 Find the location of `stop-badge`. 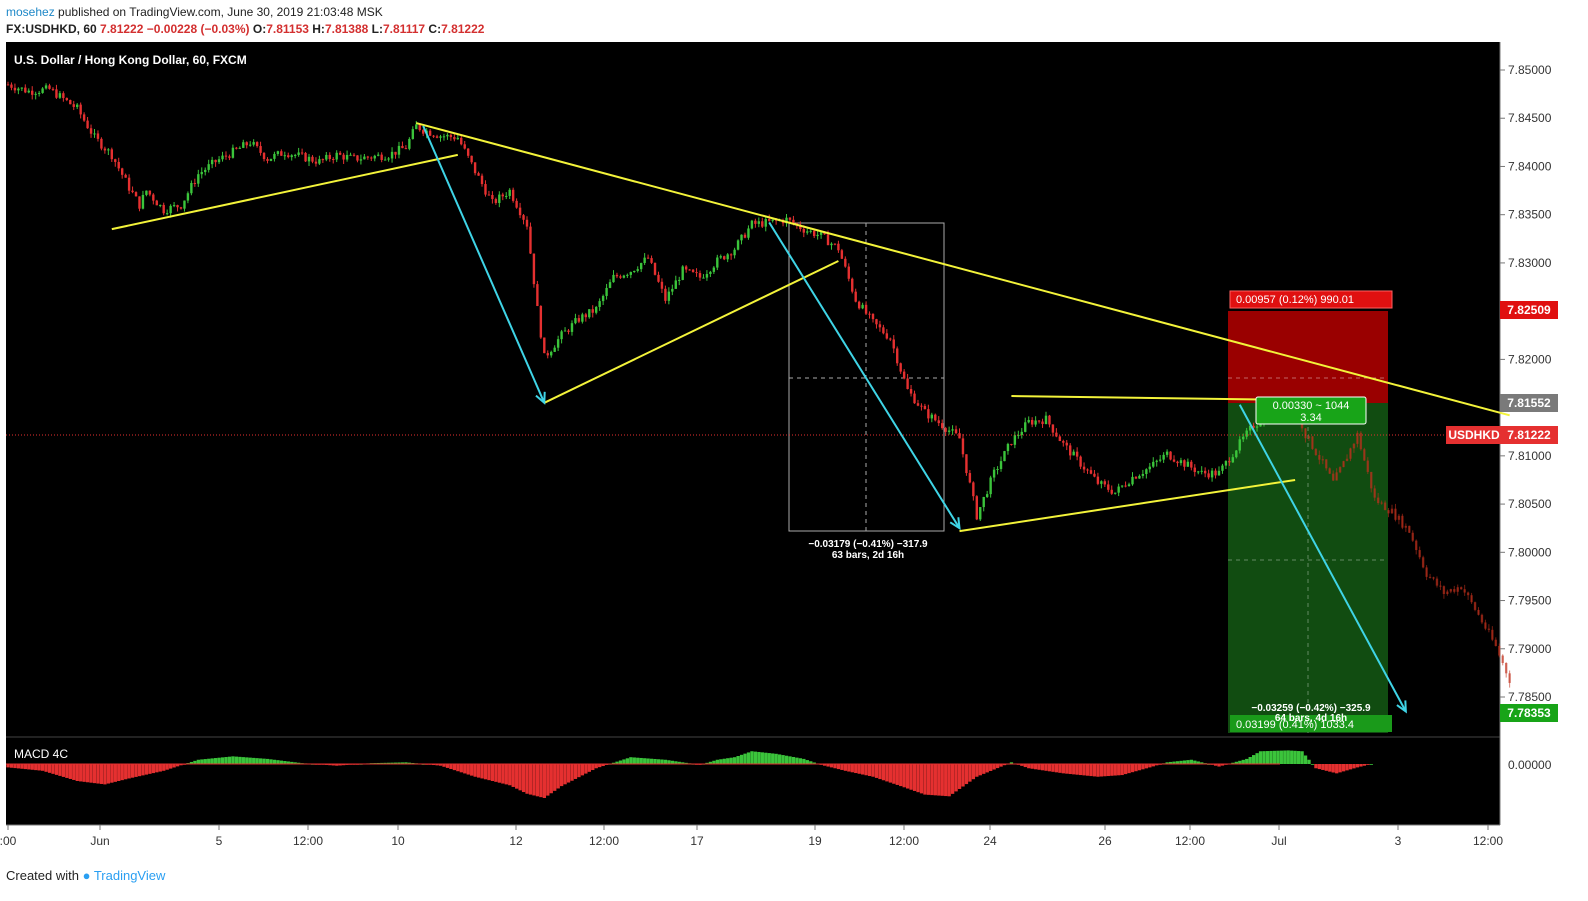

stop-badge is located at coordinates (1529, 310).